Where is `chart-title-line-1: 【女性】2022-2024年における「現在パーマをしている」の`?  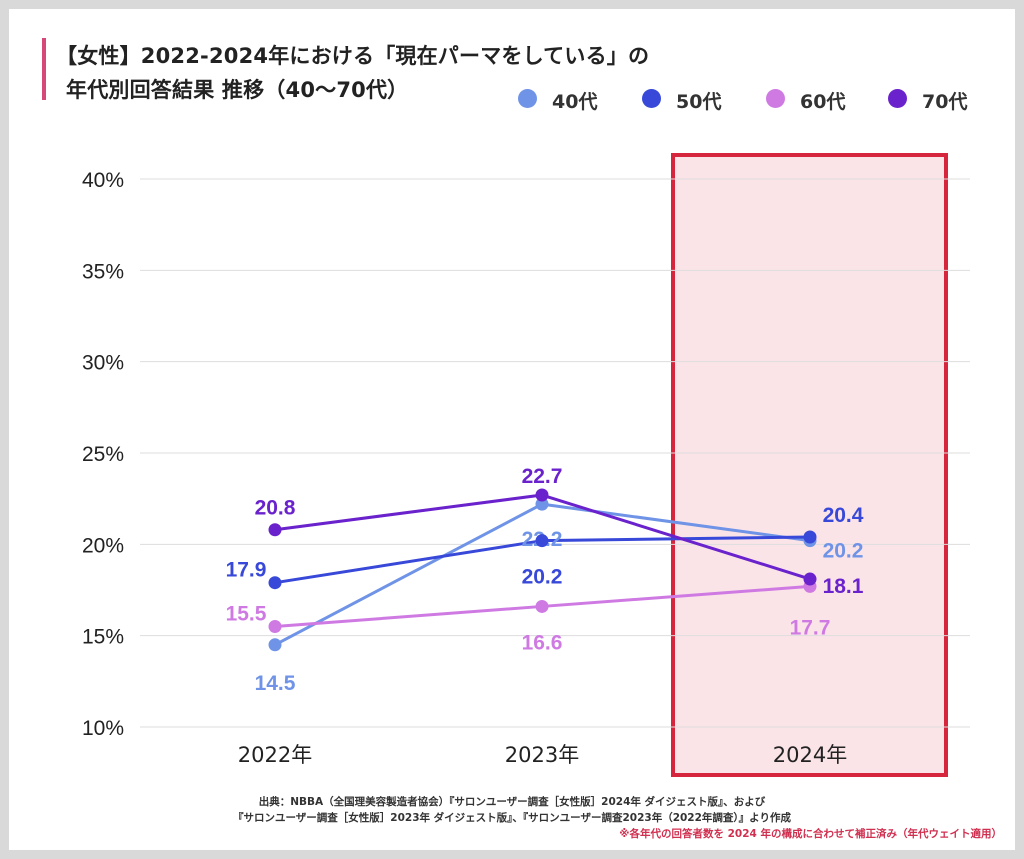
chart-title-line-1: 【女性】2022-2024年における「現在パーマをしている」の is located at coordinates (353, 56).